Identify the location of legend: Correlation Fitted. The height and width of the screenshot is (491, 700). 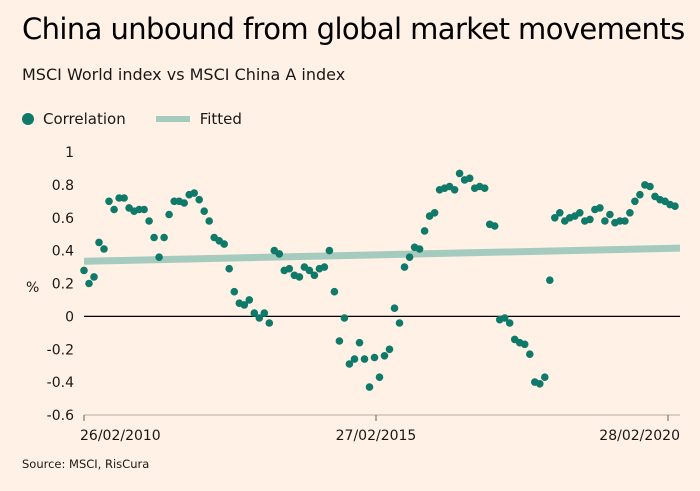
(147, 119).